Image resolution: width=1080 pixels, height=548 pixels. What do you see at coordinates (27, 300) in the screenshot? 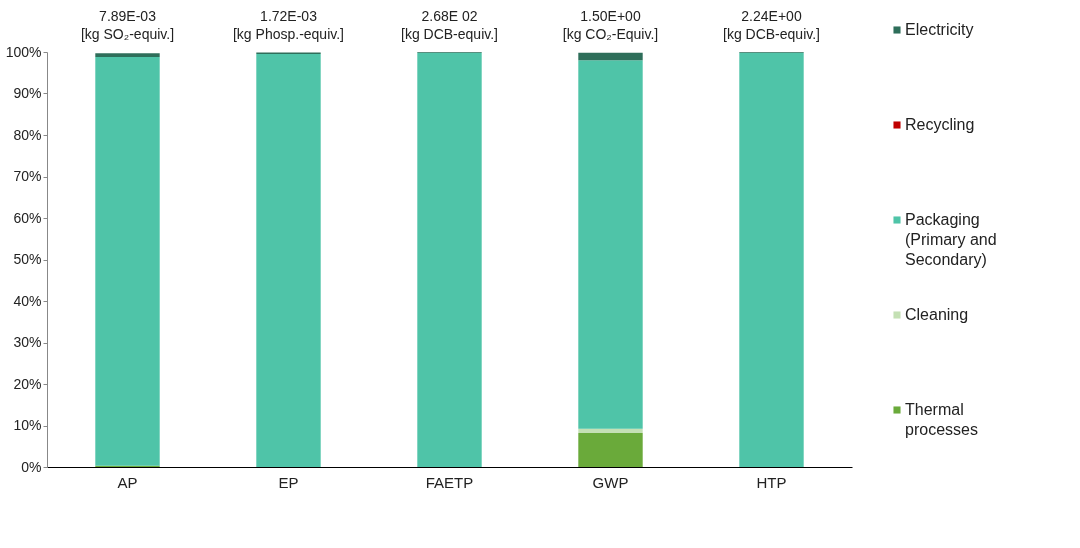
I see `y-tick-label: 40%` at bounding box center [27, 300].